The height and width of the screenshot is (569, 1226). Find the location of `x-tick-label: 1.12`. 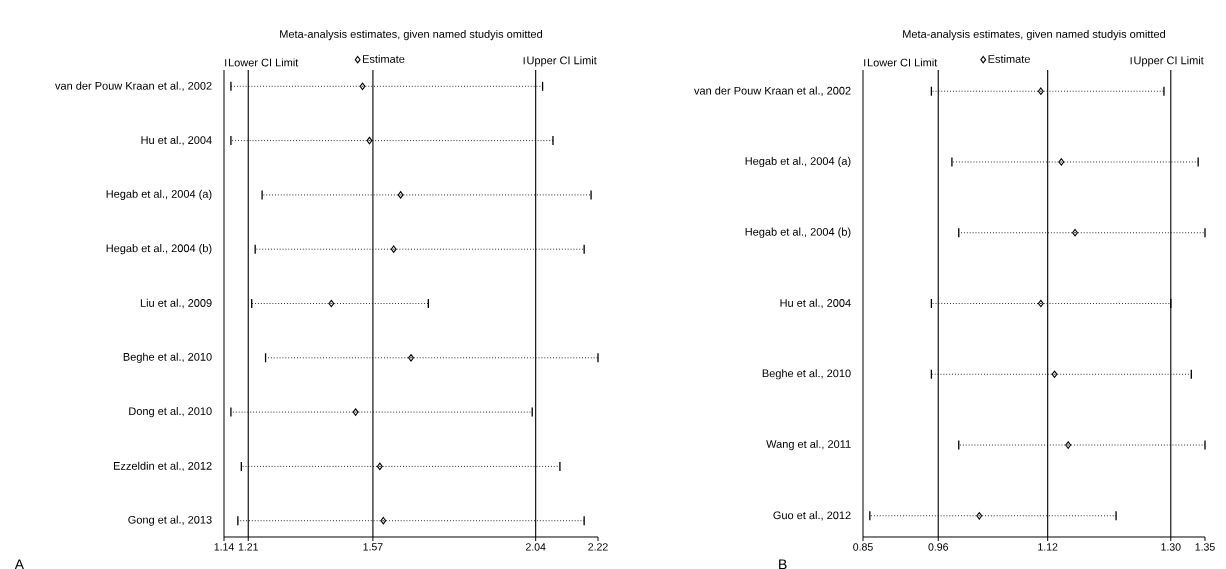

x-tick-label: 1.12 is located at coordinates (1048, 547).